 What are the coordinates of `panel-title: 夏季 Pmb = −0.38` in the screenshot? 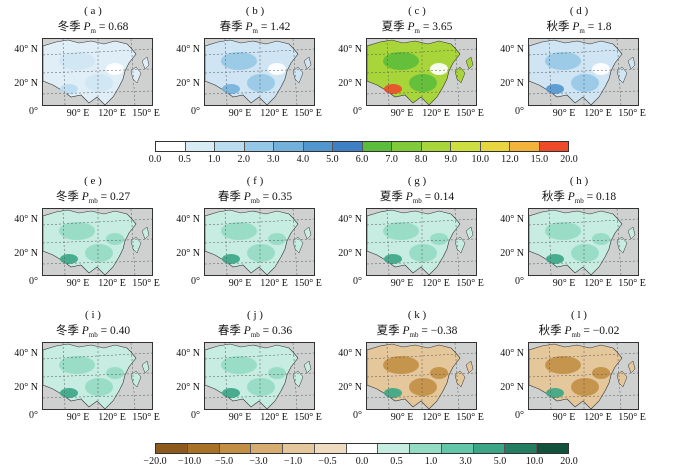 It's located at (417, 333).